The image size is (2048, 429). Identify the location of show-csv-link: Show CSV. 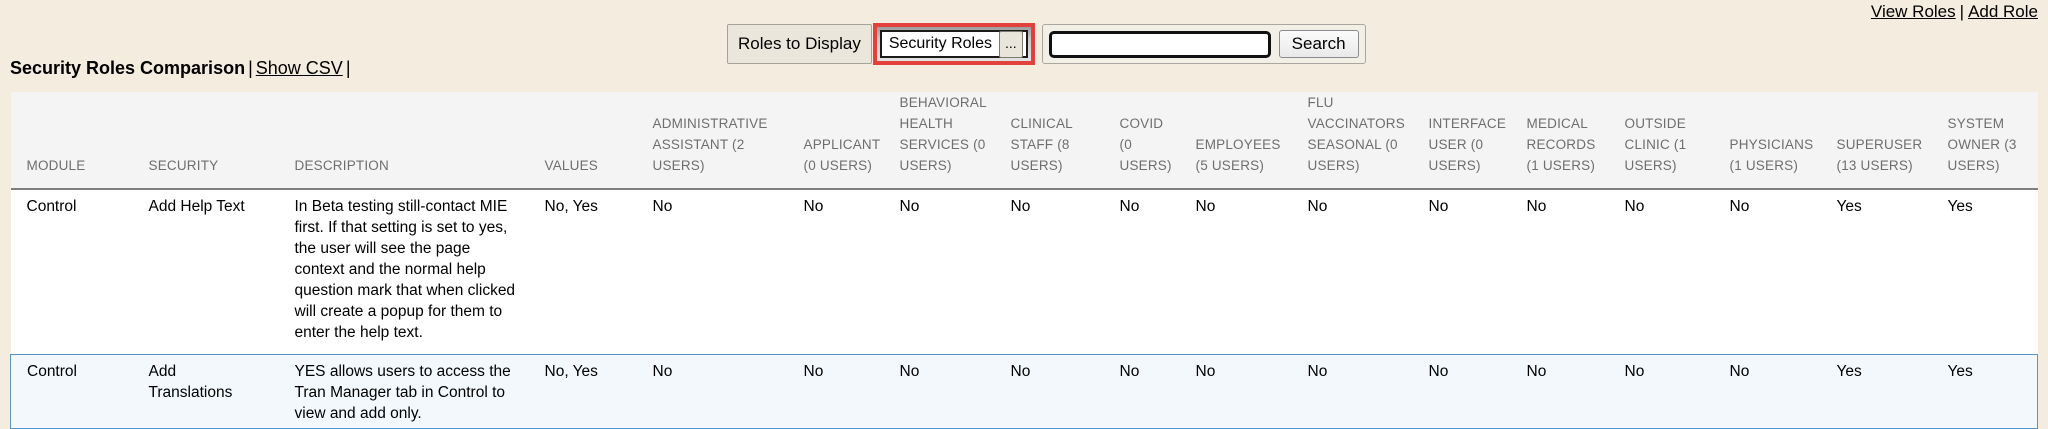
(299, 68).